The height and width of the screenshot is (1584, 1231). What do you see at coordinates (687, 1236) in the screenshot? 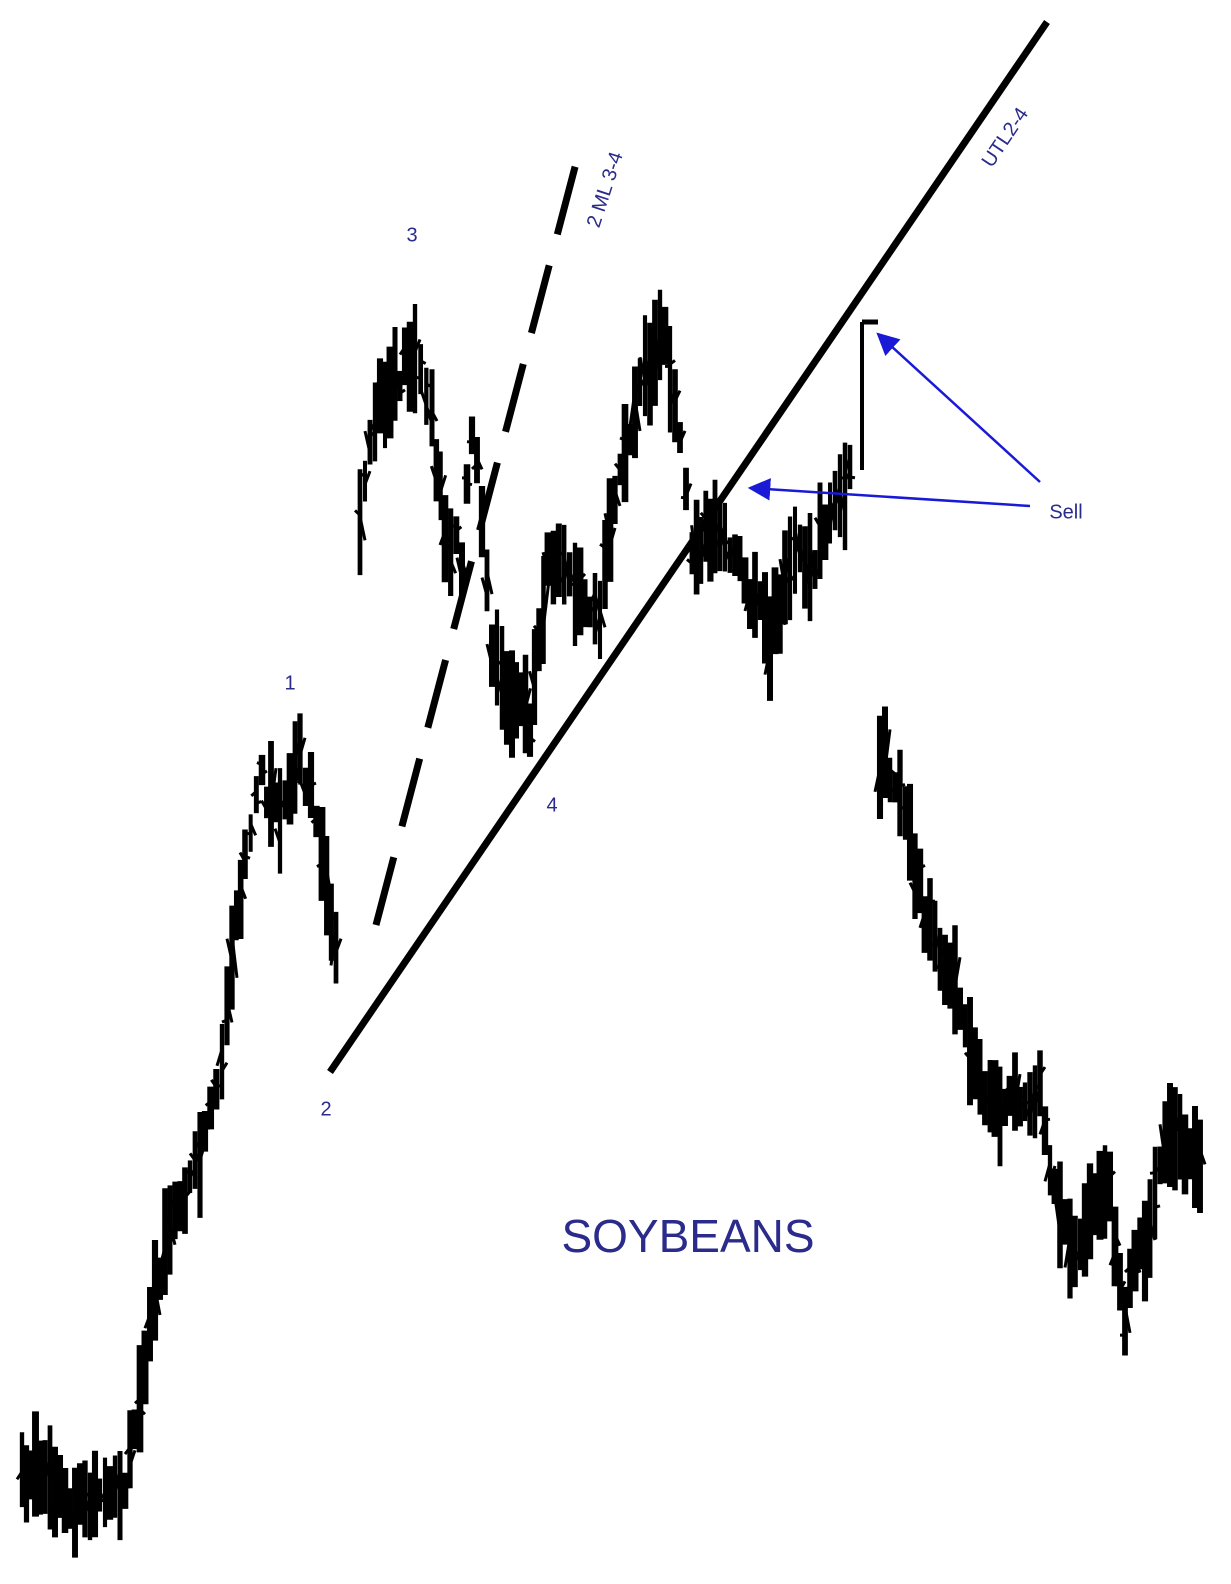
I see `chart-title: SOYBEANS` at bounding box center [687, 1236].